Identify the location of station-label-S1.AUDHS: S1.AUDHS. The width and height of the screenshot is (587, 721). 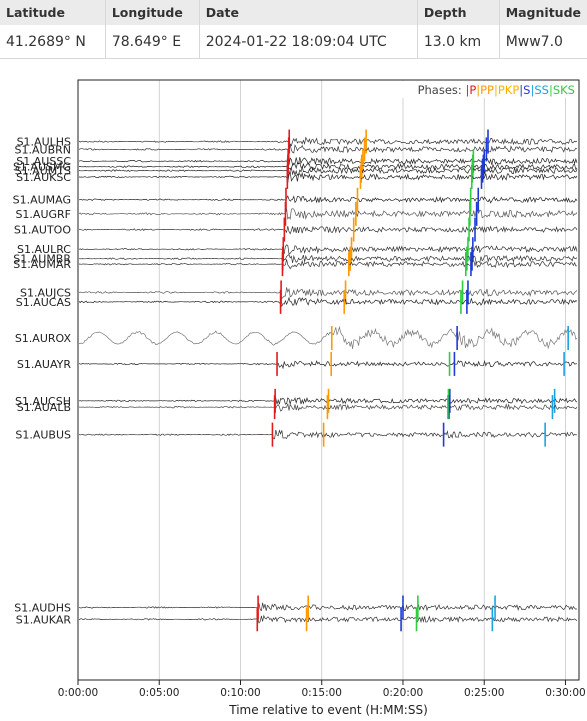
(42, 608).